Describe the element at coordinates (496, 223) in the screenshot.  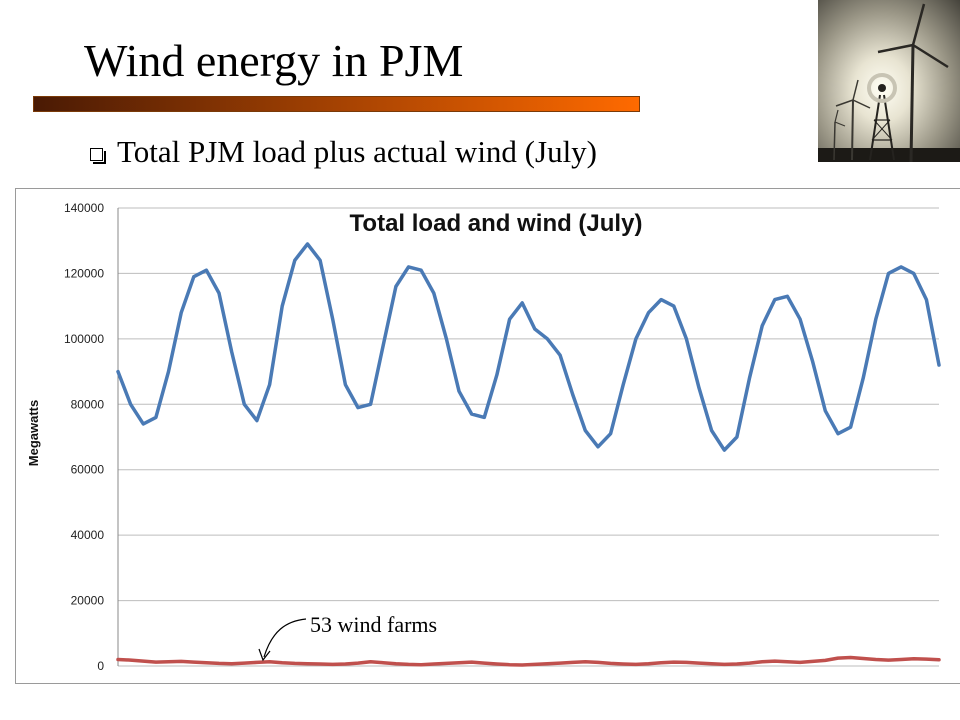
I see `chart-title: Total load and wind (July)` at that location.